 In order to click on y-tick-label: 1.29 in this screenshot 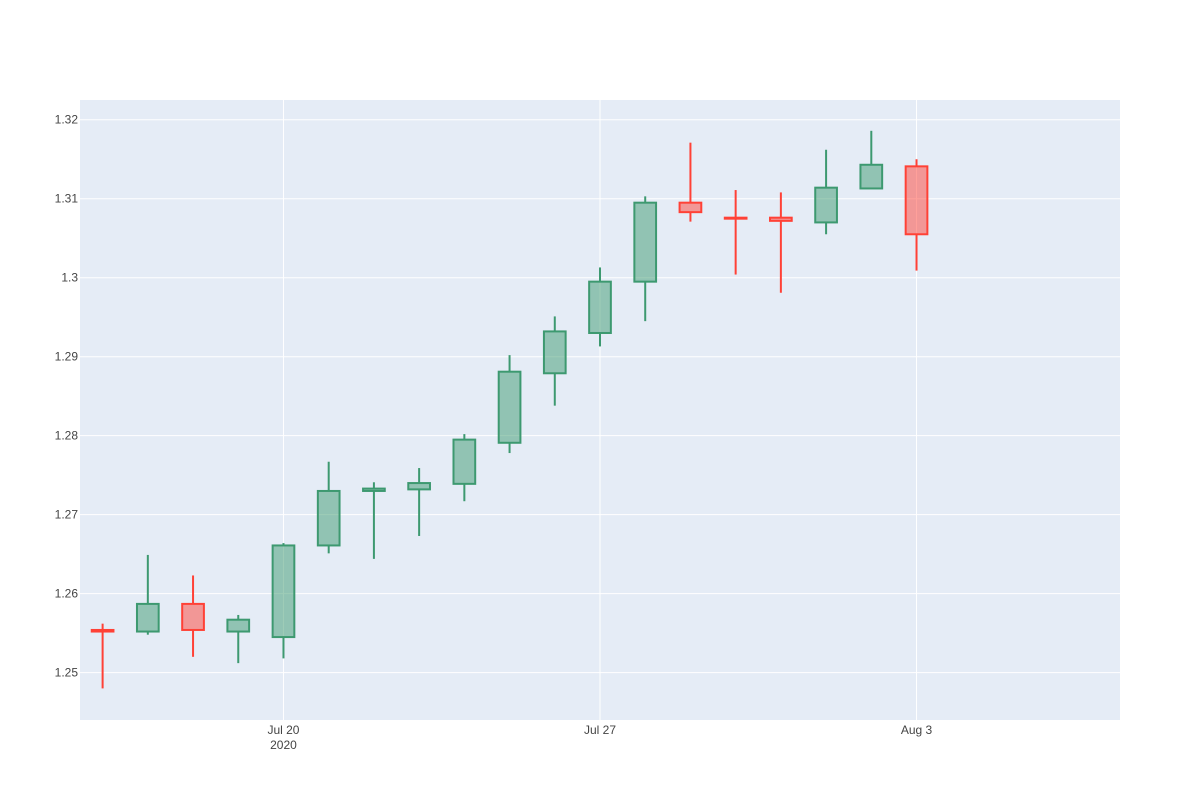, I will do `click(67, 357)`.